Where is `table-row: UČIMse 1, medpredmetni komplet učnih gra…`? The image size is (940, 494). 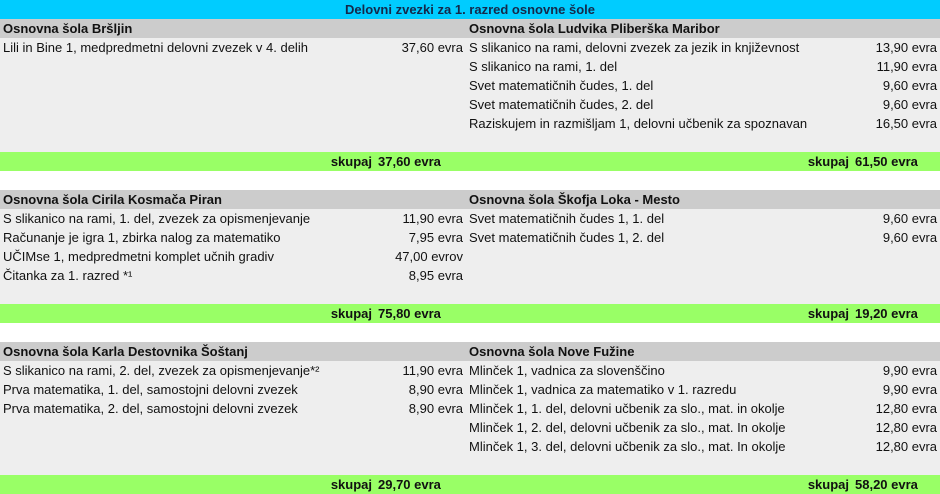 table-row: UČIMse 1, medpredmetni komplet učnih gra… is located at coordinates (470, 256).